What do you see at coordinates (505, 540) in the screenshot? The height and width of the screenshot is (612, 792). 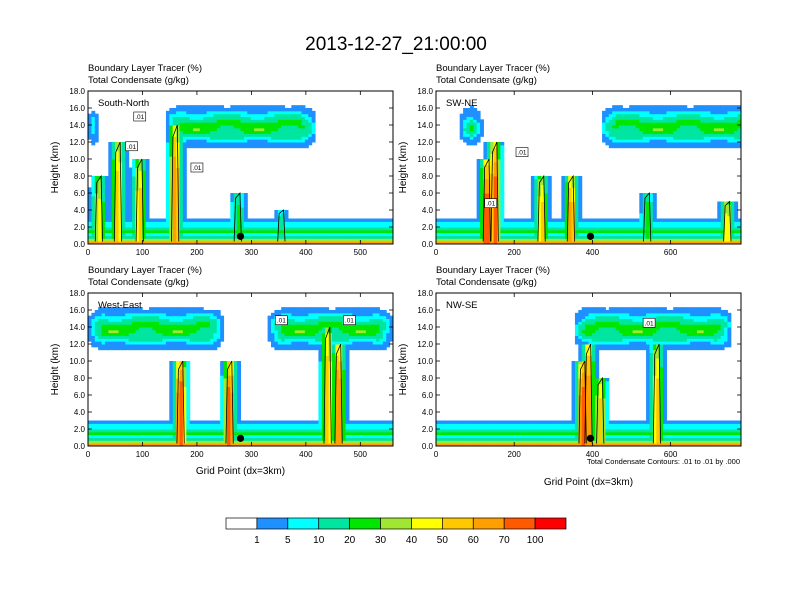 I see `colorbar-label: 70` at bounding box center [505, 540].